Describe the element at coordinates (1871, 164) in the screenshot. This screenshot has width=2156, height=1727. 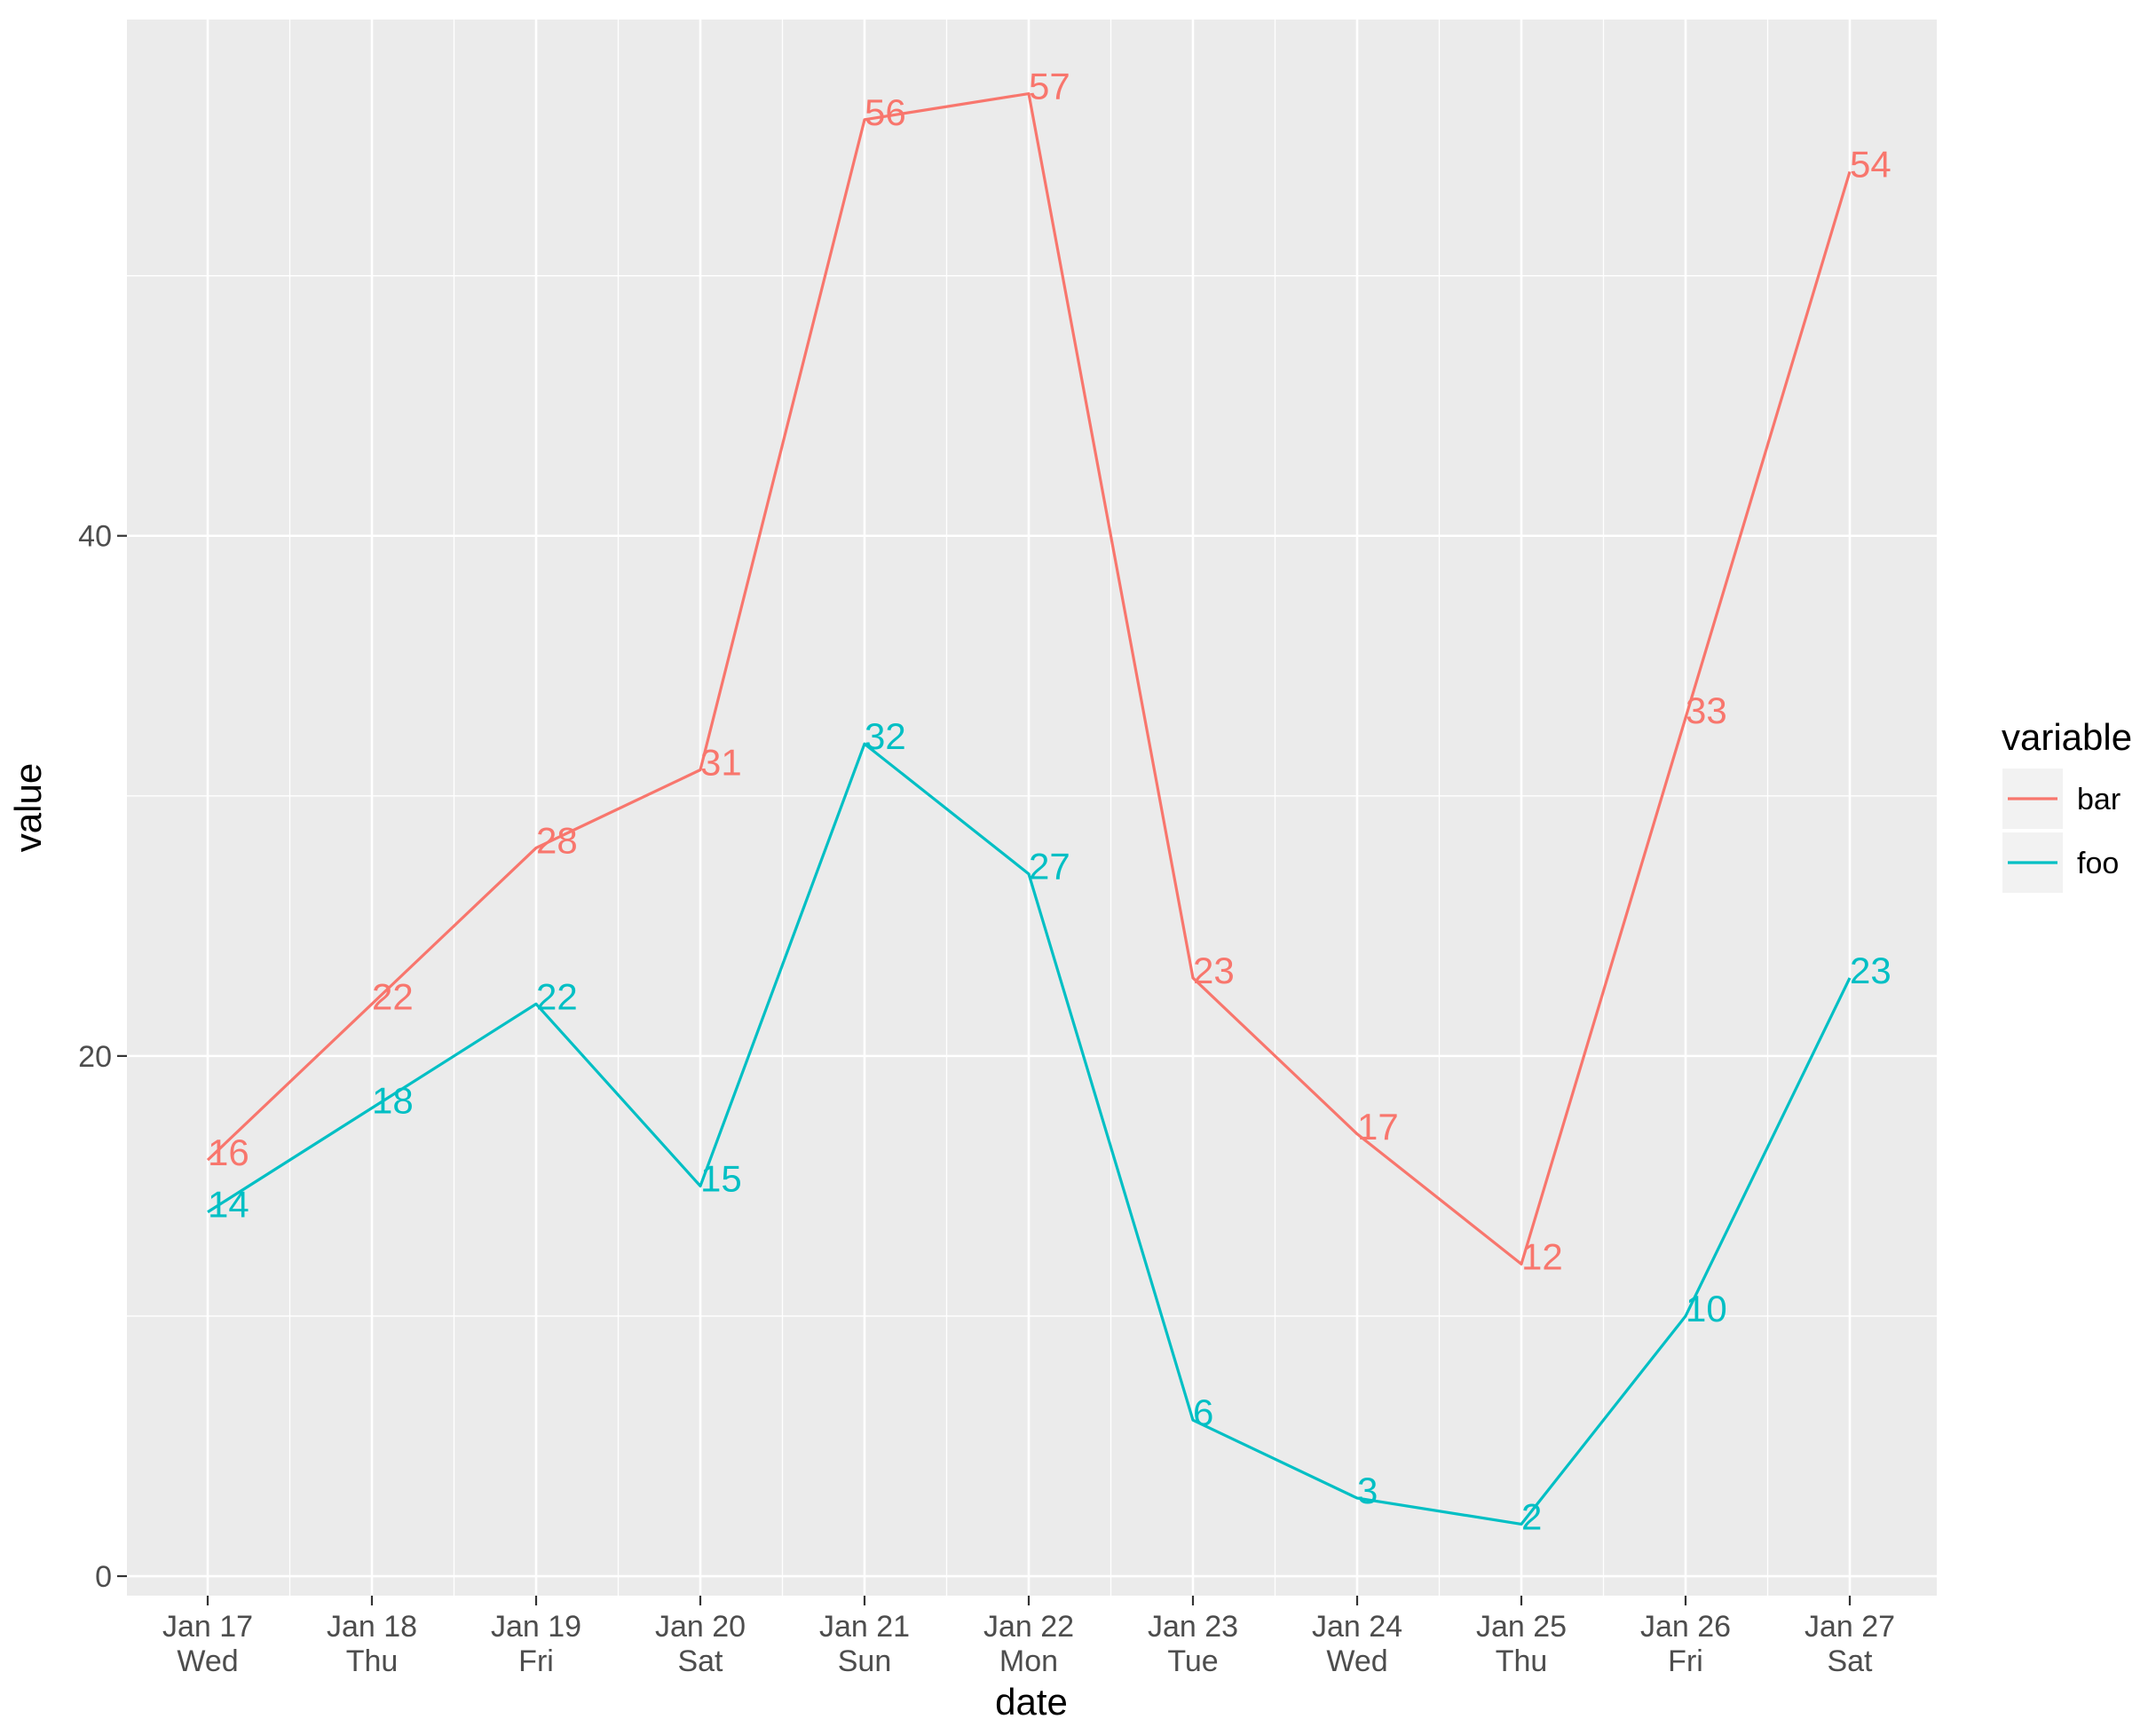
I see `data-label-bar: 54` at that location.